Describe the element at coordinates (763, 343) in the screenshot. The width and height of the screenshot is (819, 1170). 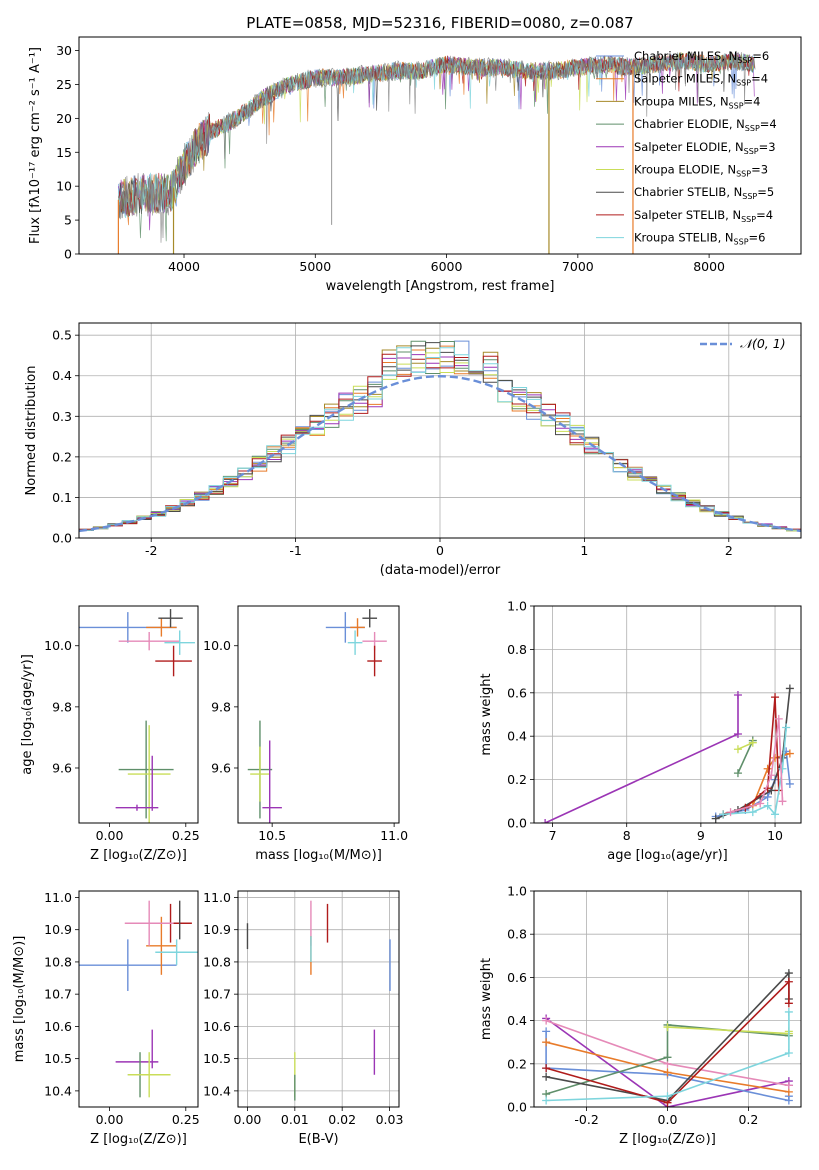
I see `legend-gaussian: 𝒩(0, 1)` at that location.